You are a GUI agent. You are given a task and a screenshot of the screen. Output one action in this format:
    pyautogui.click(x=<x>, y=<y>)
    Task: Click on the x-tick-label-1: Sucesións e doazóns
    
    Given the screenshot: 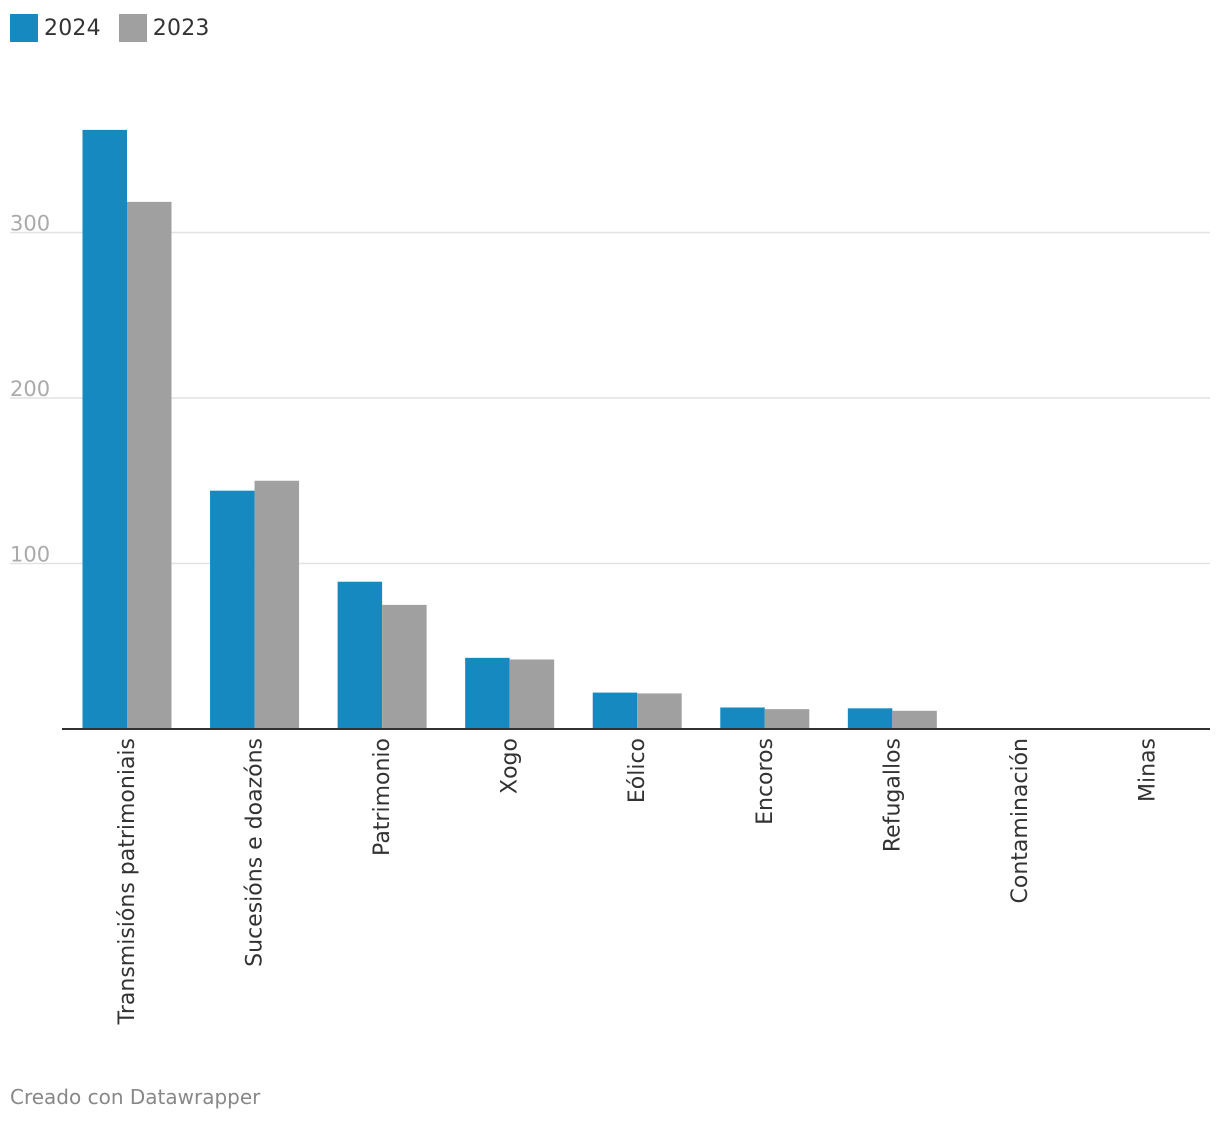 What is the action you would take?
    pyautogui.click(x=255, y=852)
    